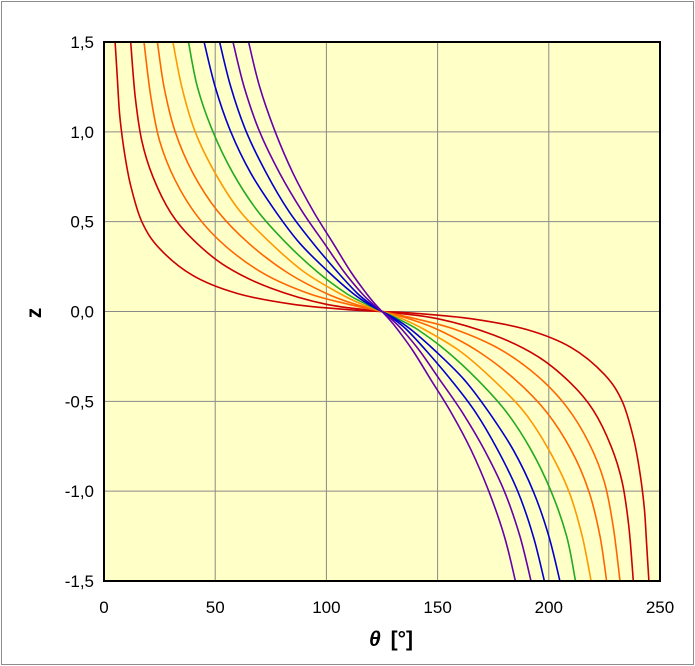  What do you see at coordinates (82, 132) in the screenshot?
I see `y-tick-label: 1,0` at bounding box center [82, 132].